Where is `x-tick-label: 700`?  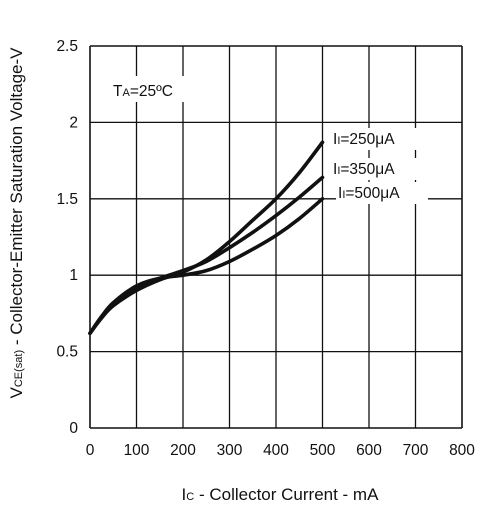
x-tick-label: 700 is located at coordinates (416, 450).